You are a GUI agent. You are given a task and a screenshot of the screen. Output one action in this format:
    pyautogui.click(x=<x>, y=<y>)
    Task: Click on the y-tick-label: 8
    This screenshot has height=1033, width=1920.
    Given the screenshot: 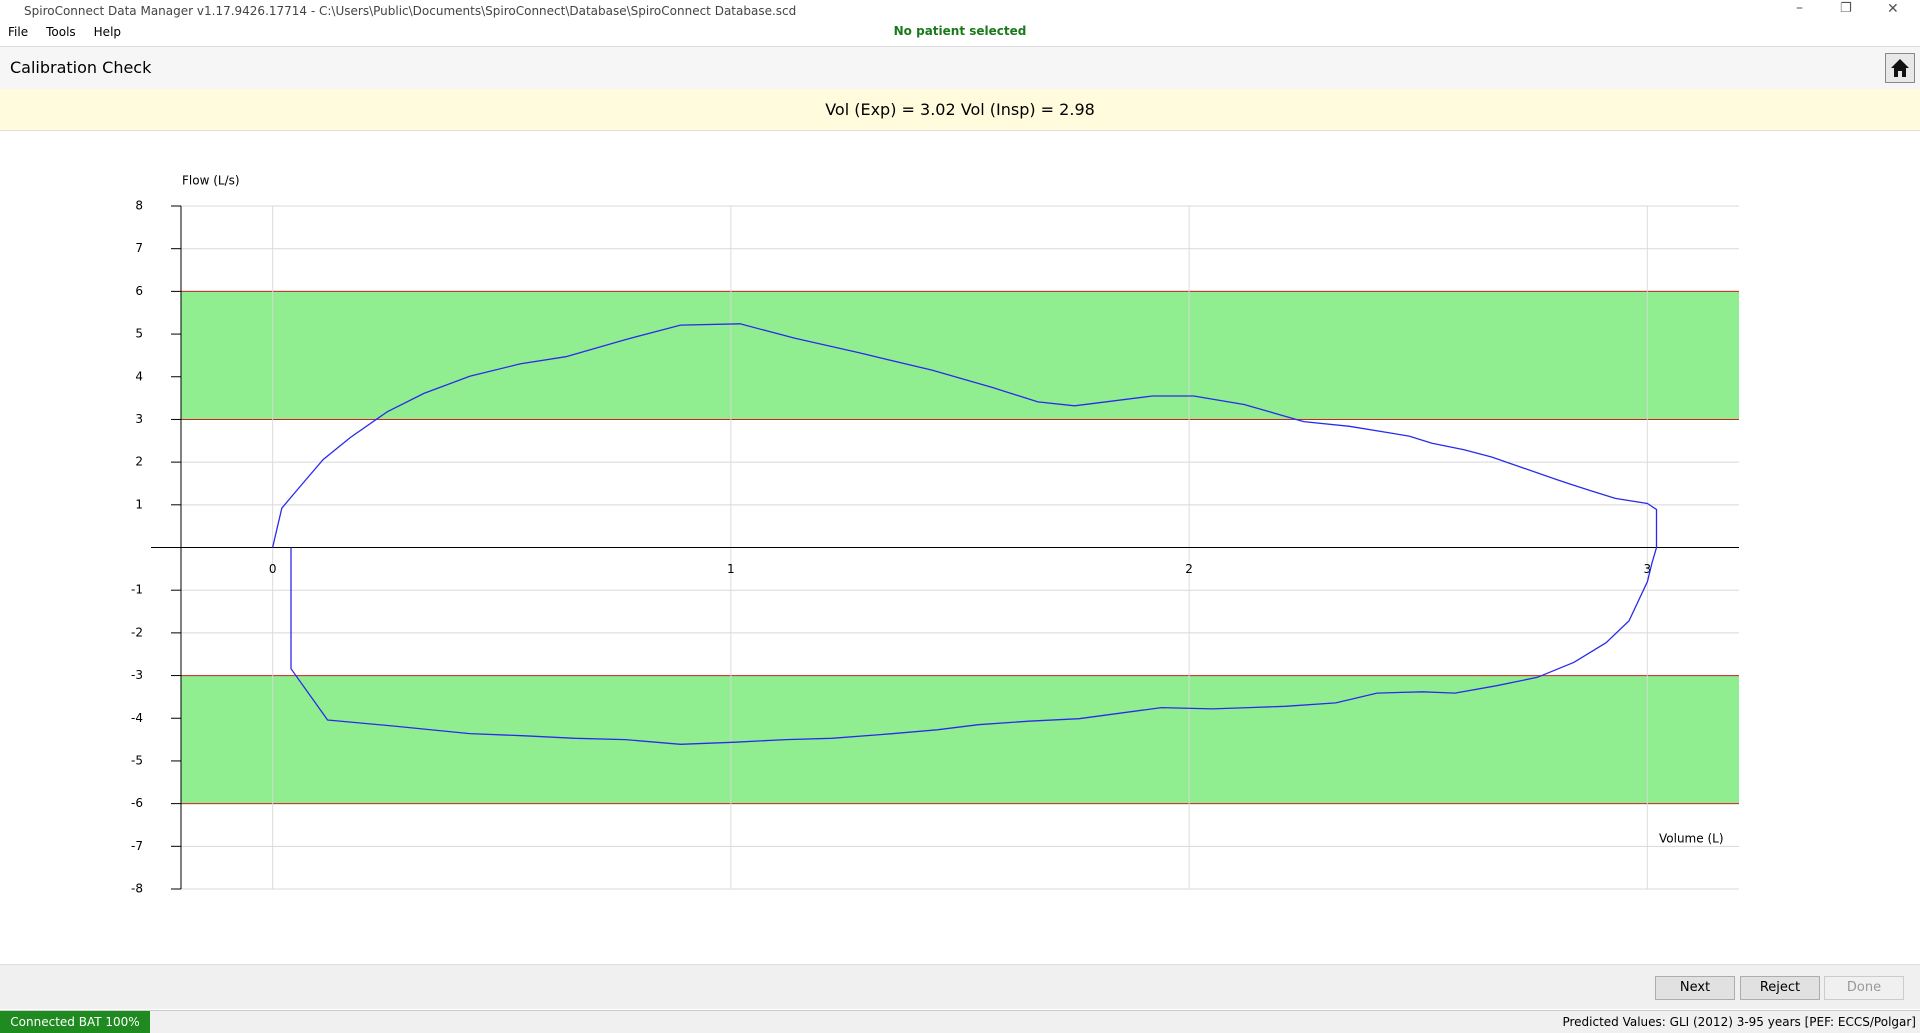 What is the action you would take?
    pyautogui.click(x=139, y=206)
    